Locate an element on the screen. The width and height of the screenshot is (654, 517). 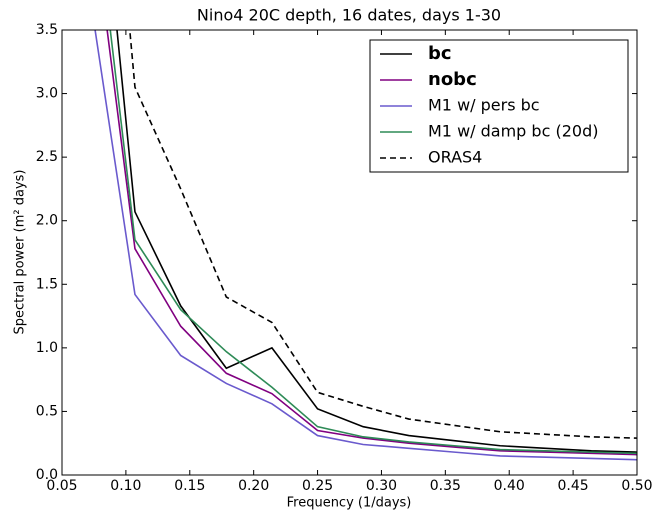
x-tick-label: 0.40 is located at coordinates (509, 486).